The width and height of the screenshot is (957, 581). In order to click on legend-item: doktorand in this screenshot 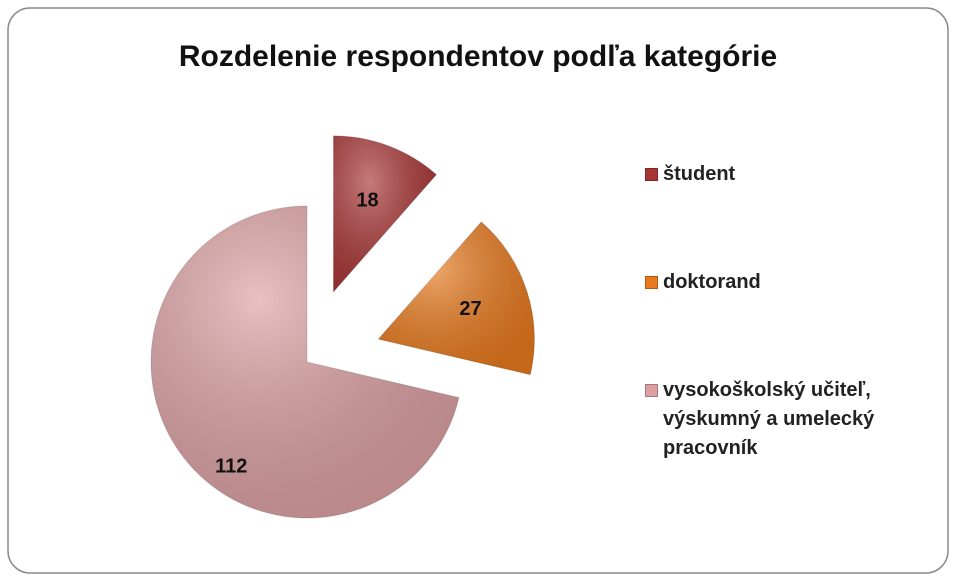, I will do `click(795, 322)`.